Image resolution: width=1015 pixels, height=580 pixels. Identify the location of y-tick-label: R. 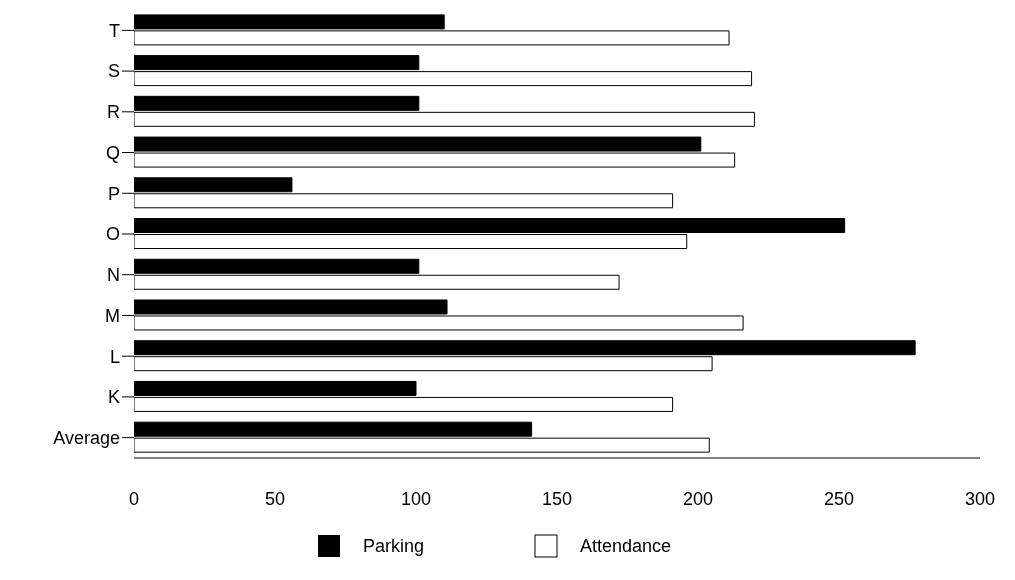
(113, 112).